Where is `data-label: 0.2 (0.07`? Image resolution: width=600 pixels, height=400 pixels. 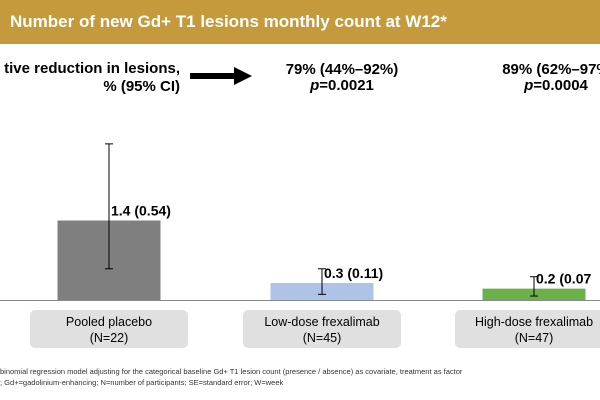 data-label: 0.2 (0.07 is located at coordinates (563, 279).